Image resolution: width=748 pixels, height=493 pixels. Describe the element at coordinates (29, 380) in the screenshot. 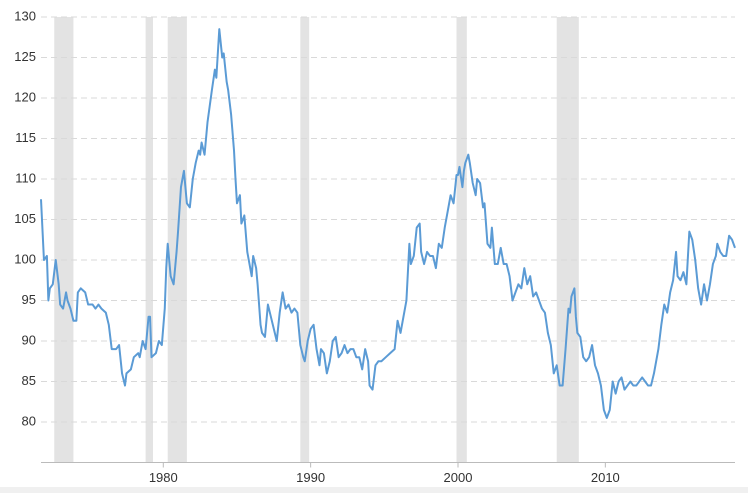

I see `y-tick-label: 85` at that location.